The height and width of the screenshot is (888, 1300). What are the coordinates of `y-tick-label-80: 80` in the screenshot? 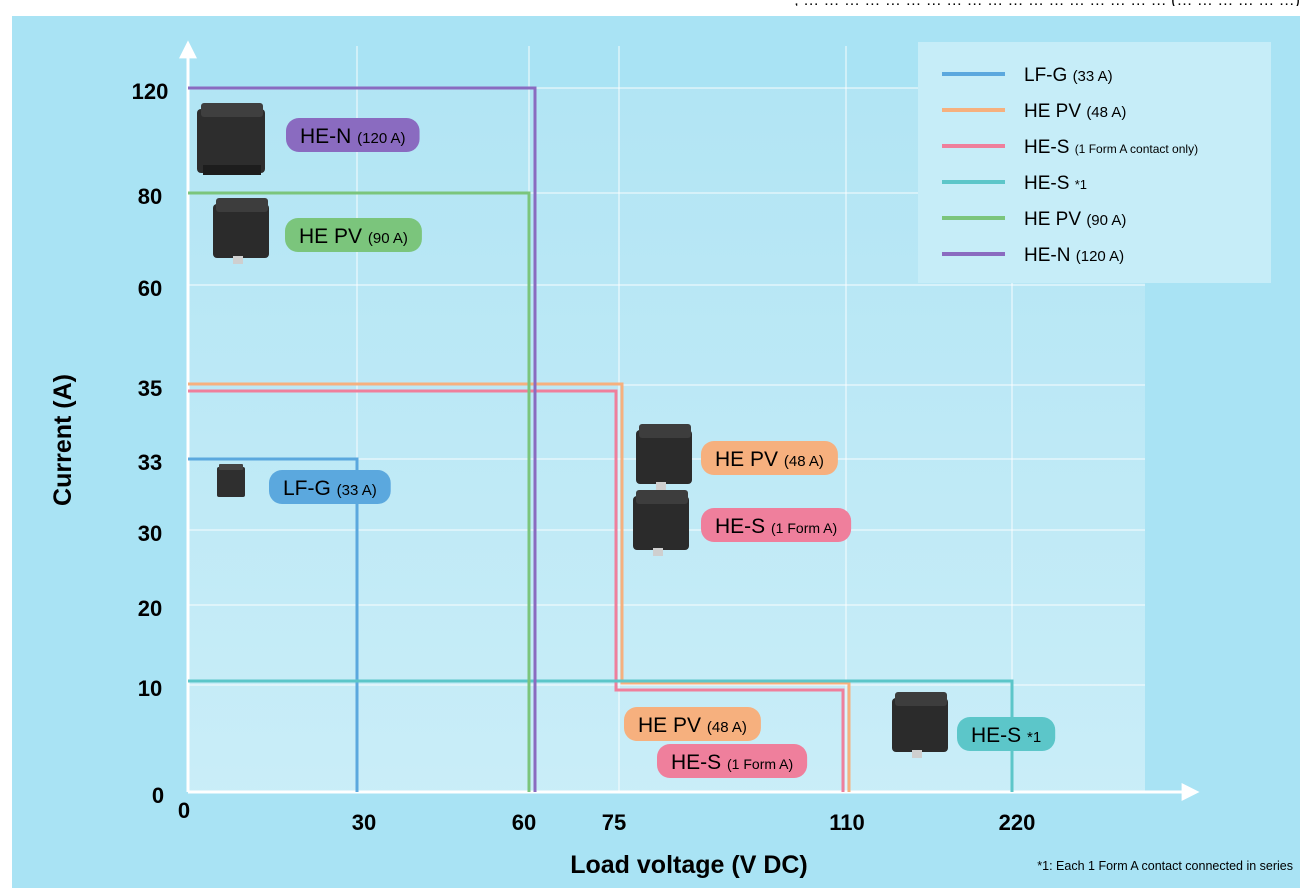 It's located at (150, 196).